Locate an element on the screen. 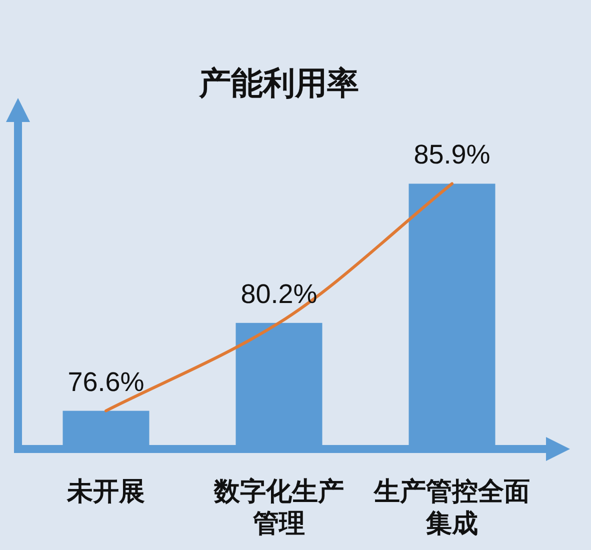 Image resolution: width=591 pixels, height=550 pixels. data-label: 85.9% is located at coordinates (452, 155).